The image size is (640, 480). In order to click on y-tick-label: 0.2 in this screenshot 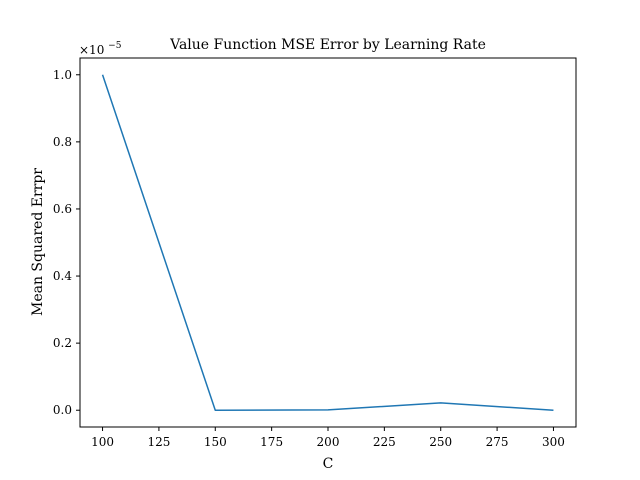, I will do `click(62, 343)`.